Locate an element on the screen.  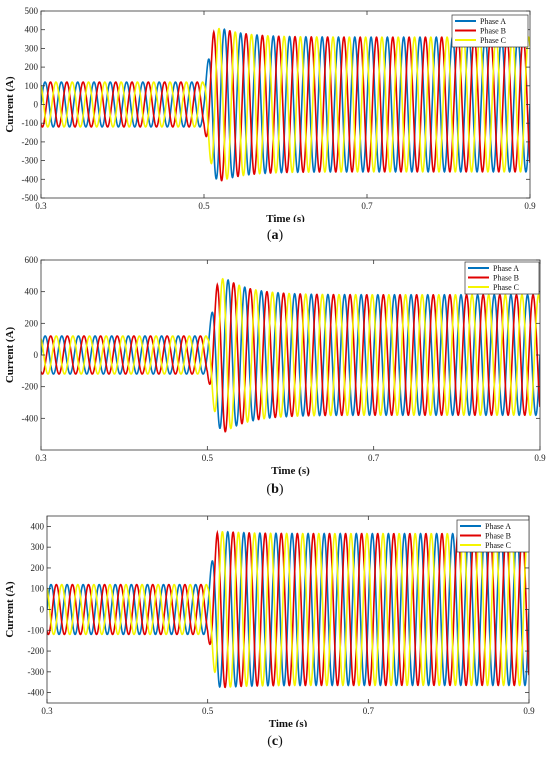
caption-letter-c: c is located at coordinates (275, 741).